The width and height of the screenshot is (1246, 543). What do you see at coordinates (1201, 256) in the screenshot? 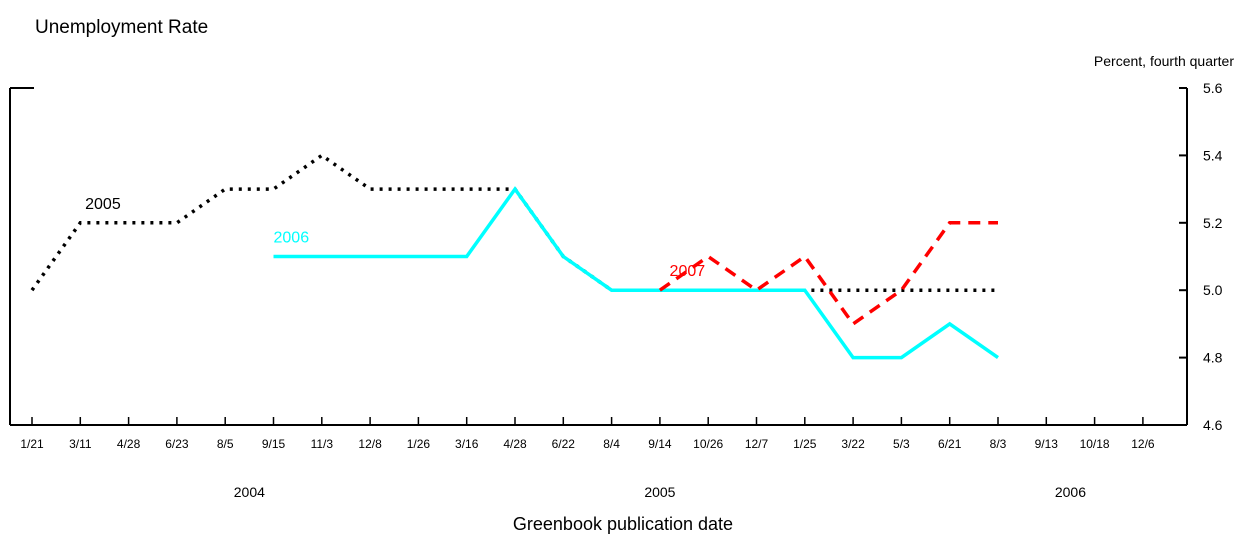
I see `y-axis-ticks: 4.6 4.8 5.0 5.2 5.4 5.6` at bounding box center [1201, 256].